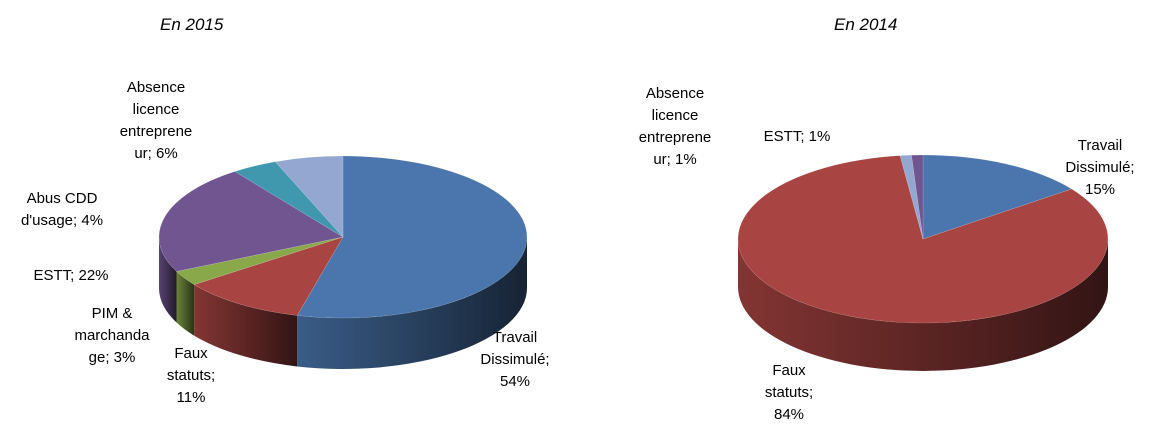 This screenshot has width=1154, height=441. I want to click on slice-label-travail-dissimule: Travail Dissimulé; 54%, so click(514, 359).